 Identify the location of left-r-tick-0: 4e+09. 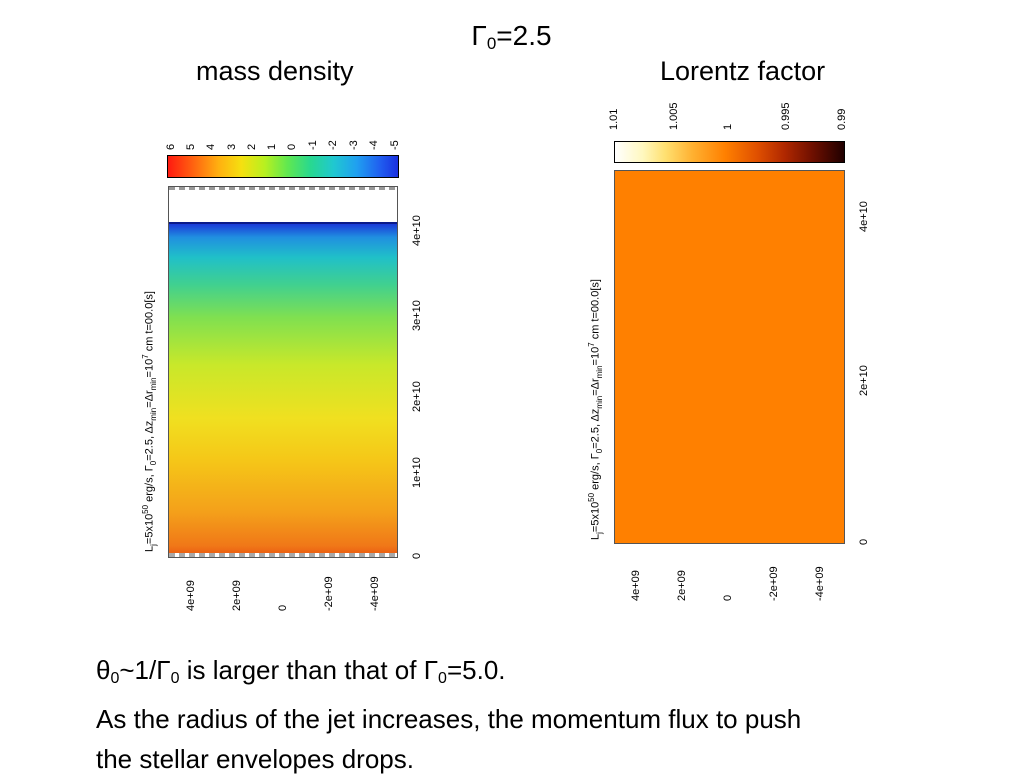
(191, 595).